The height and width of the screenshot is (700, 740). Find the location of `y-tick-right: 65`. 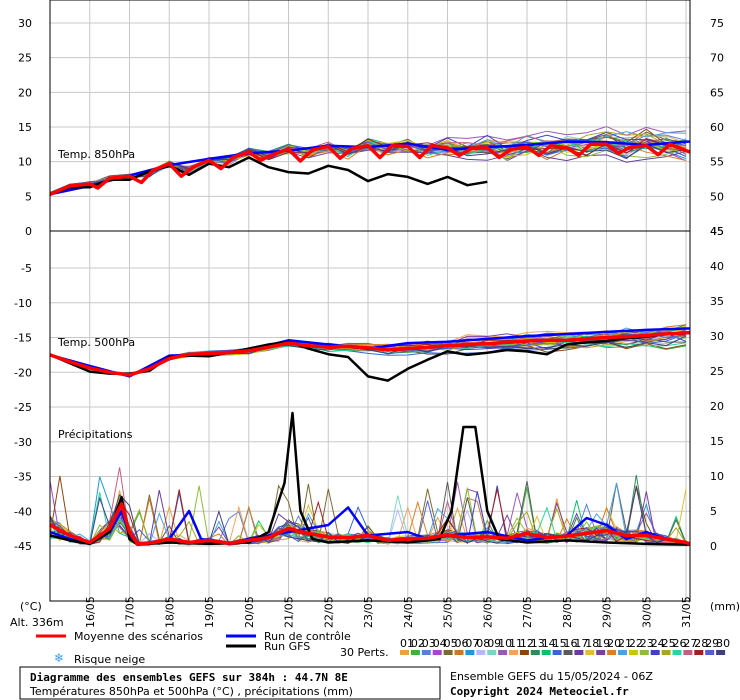

y-tick-right: 65 is located at coordinates (717, 92).